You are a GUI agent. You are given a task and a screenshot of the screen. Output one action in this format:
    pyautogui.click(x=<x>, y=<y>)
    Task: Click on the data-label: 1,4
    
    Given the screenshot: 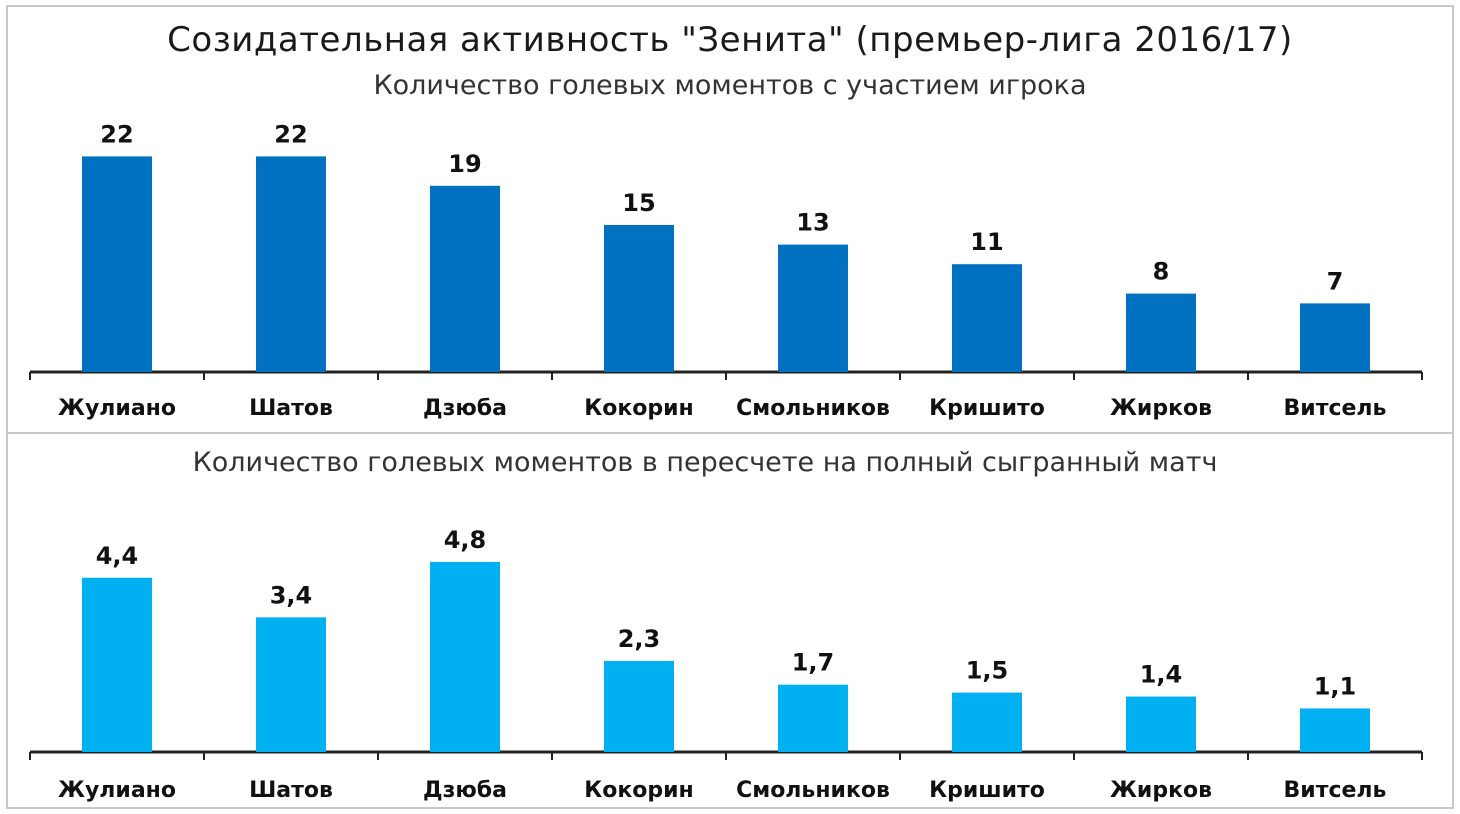 What is the action you would take?
    pyautogui.click(x=1161, y=675)
    